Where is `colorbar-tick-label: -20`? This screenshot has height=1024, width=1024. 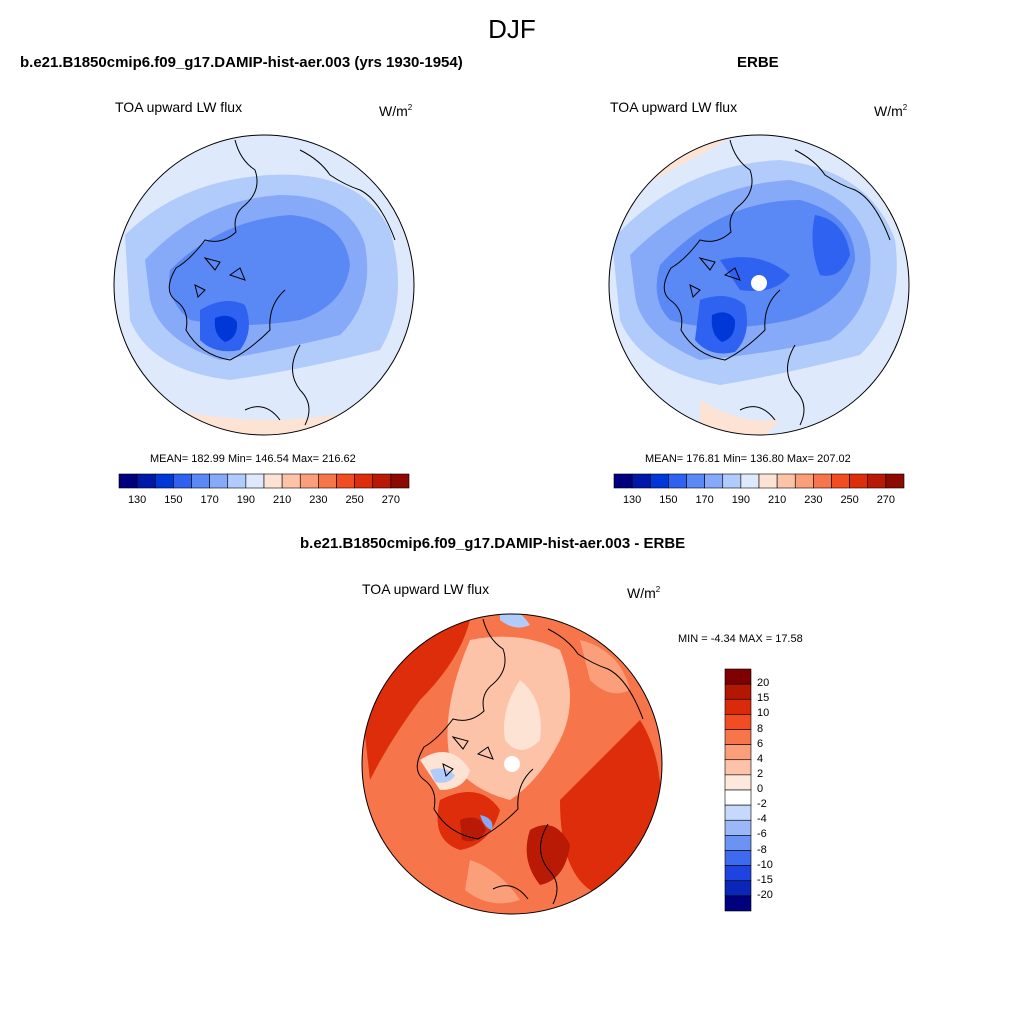 colorbar-tick-label: -20 is located at coordinates (765, 894).